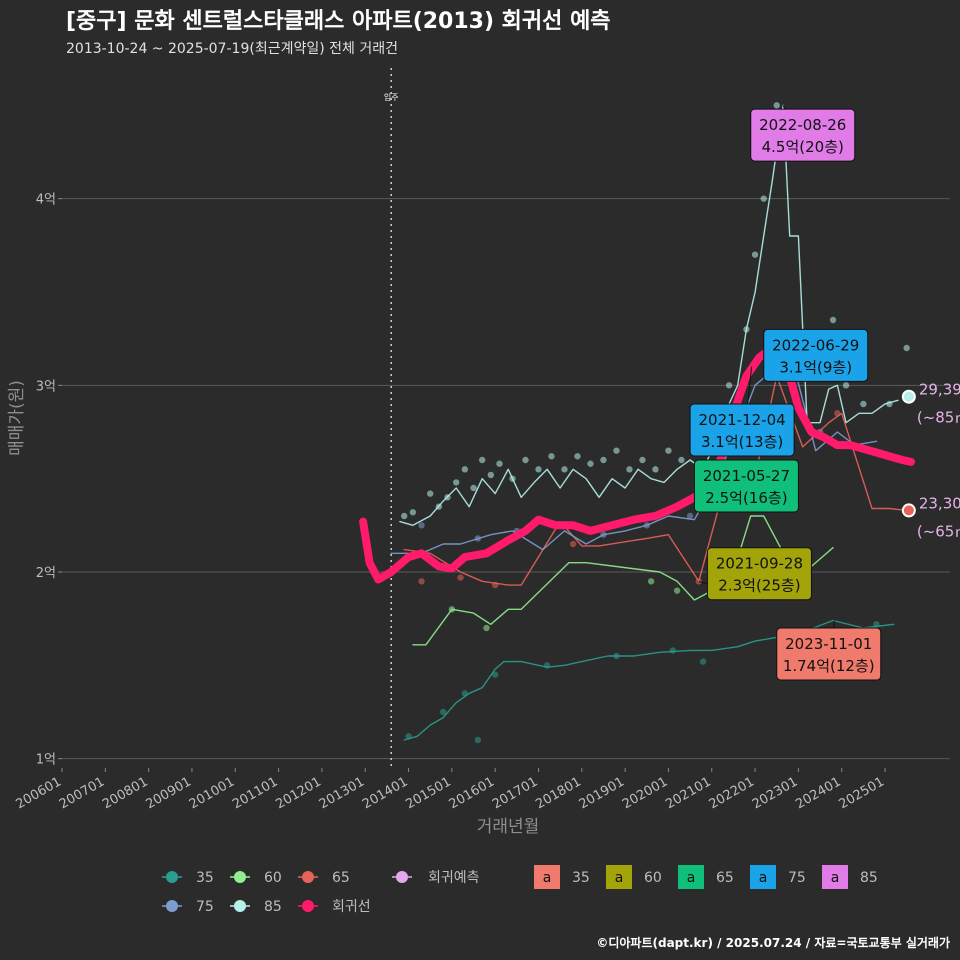  I want to click on regression-line, so click(637, 464).